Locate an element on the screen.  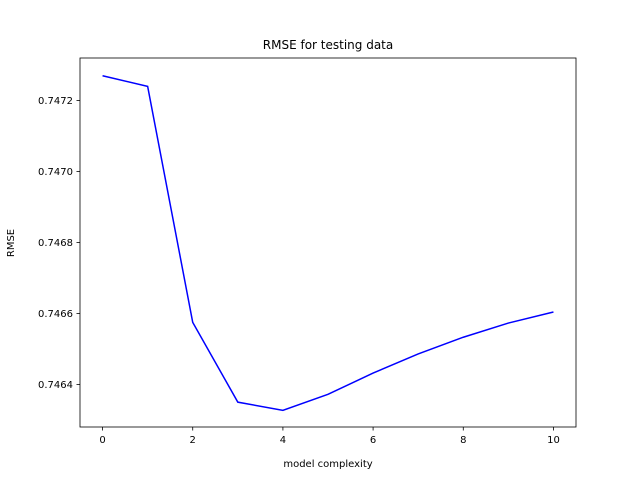
x-axis-ticks: 0 2 4 6 8 10 is located at coordinates (329, 436).